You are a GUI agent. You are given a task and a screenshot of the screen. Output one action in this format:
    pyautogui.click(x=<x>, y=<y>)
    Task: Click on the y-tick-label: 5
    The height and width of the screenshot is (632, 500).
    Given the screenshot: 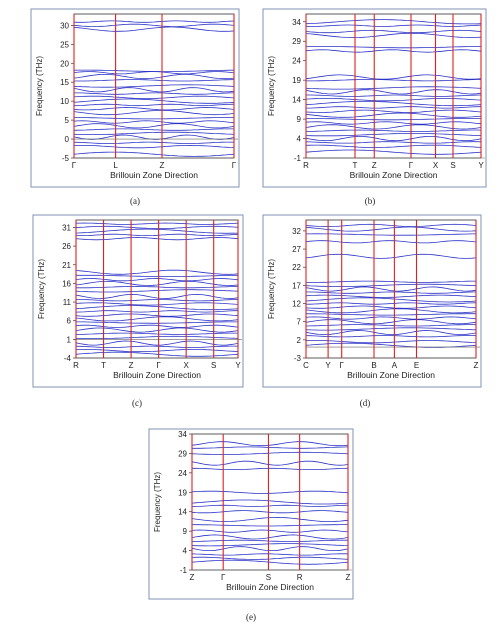 What is the action you would take?
    pyautogui.click(x=67, y=120)
    